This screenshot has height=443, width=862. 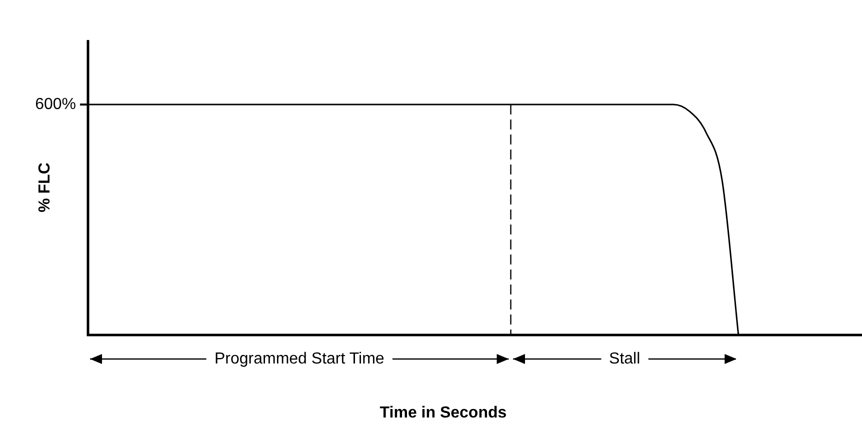 What do you see at coordinates (55, 104) in the screenshot?
I see `text: 600%` at bounding box center [55, 104].